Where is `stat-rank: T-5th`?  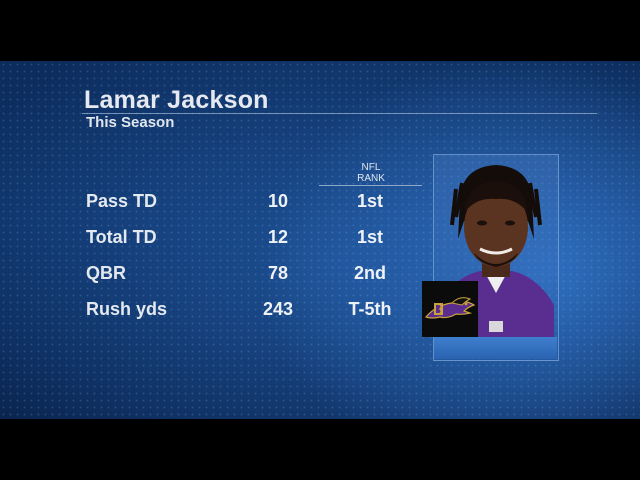 stat-rank: T-5th is located at coordinates (370, 309).